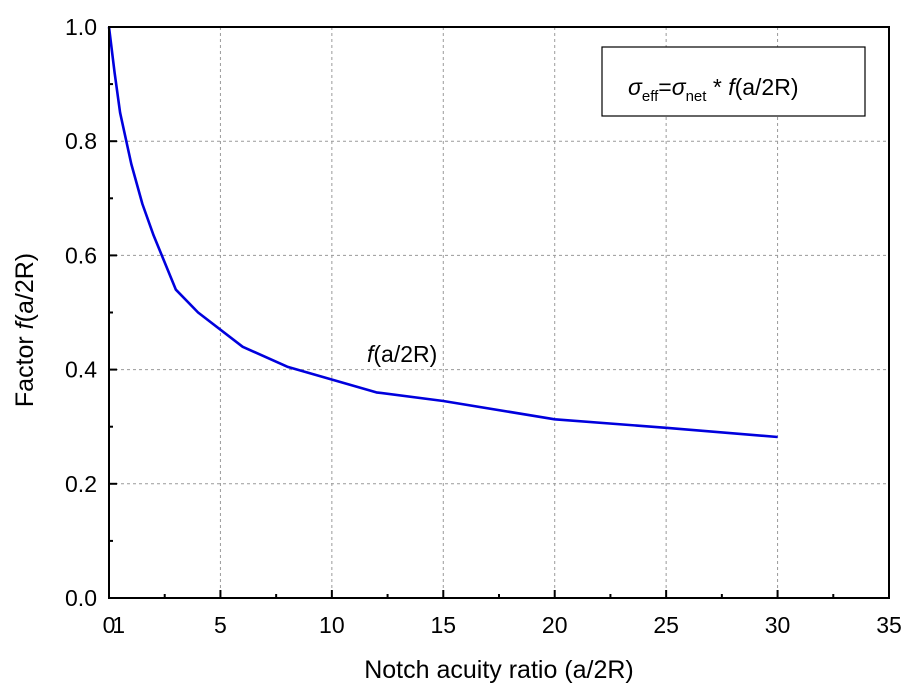 Image resolution: width=908 pixels, height=693 pixels. I want to click on series-label: f(a/2R), so click(402, 354).